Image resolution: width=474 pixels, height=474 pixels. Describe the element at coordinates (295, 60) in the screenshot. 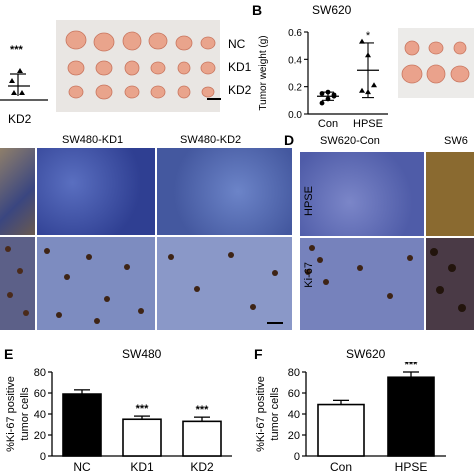

I see `y-tick-label: 0.4` at that location.